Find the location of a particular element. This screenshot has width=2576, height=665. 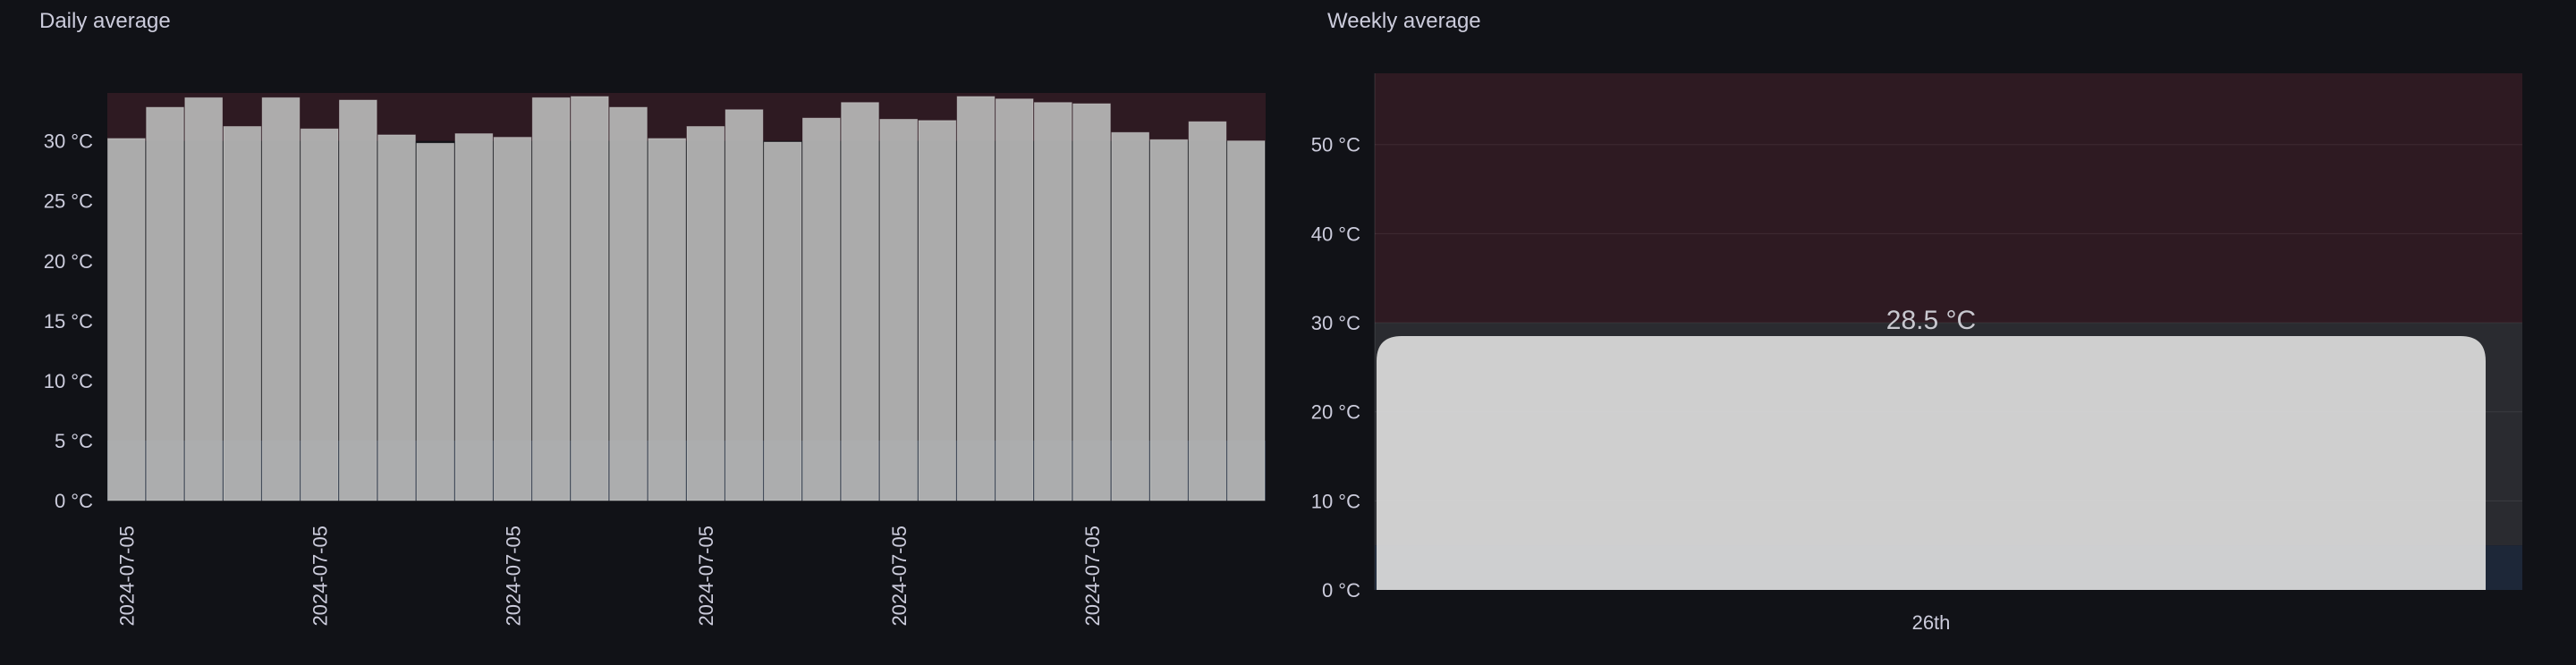

bar-value-label: 28.5 °C is located at coordinates (1931, 320).